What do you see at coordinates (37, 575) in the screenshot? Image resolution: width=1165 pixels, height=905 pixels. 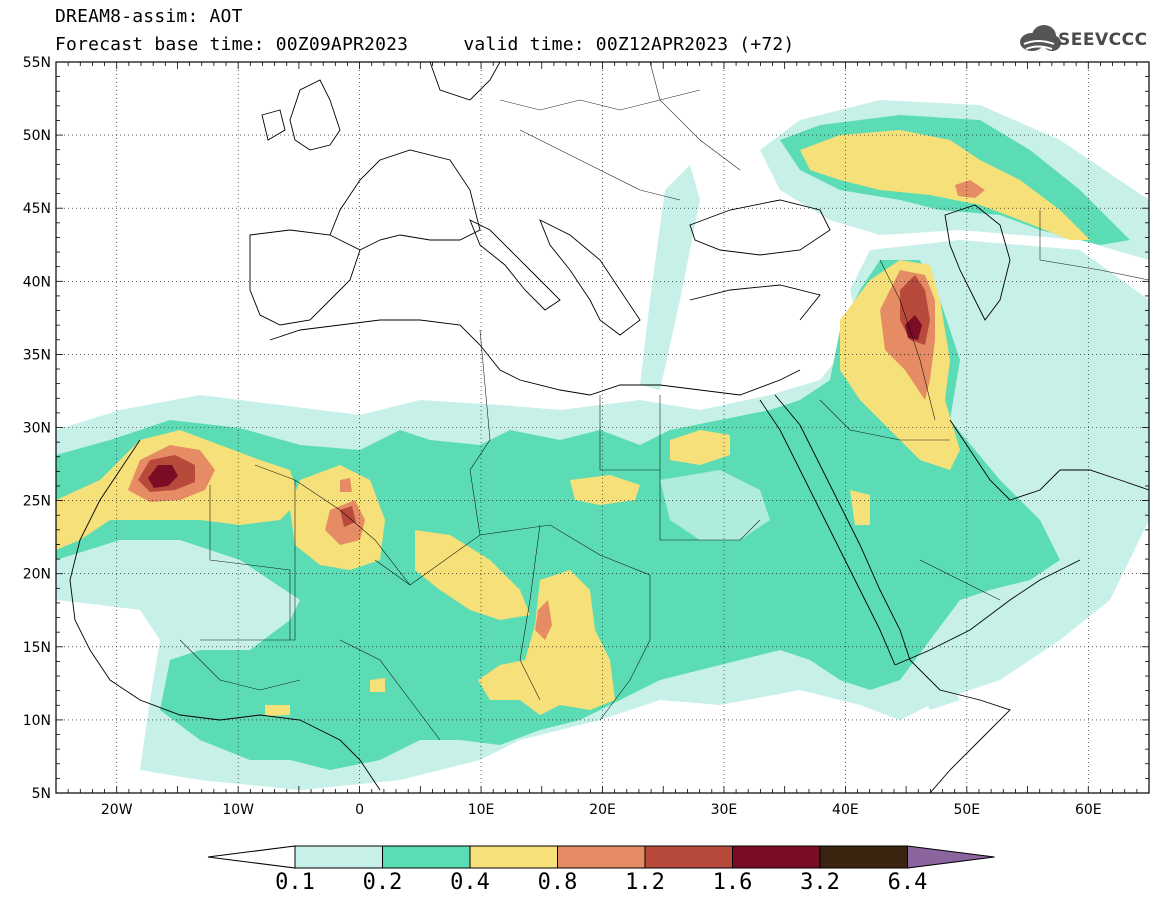 I see `lat-label: 20N` at bounding box center [37, 575].